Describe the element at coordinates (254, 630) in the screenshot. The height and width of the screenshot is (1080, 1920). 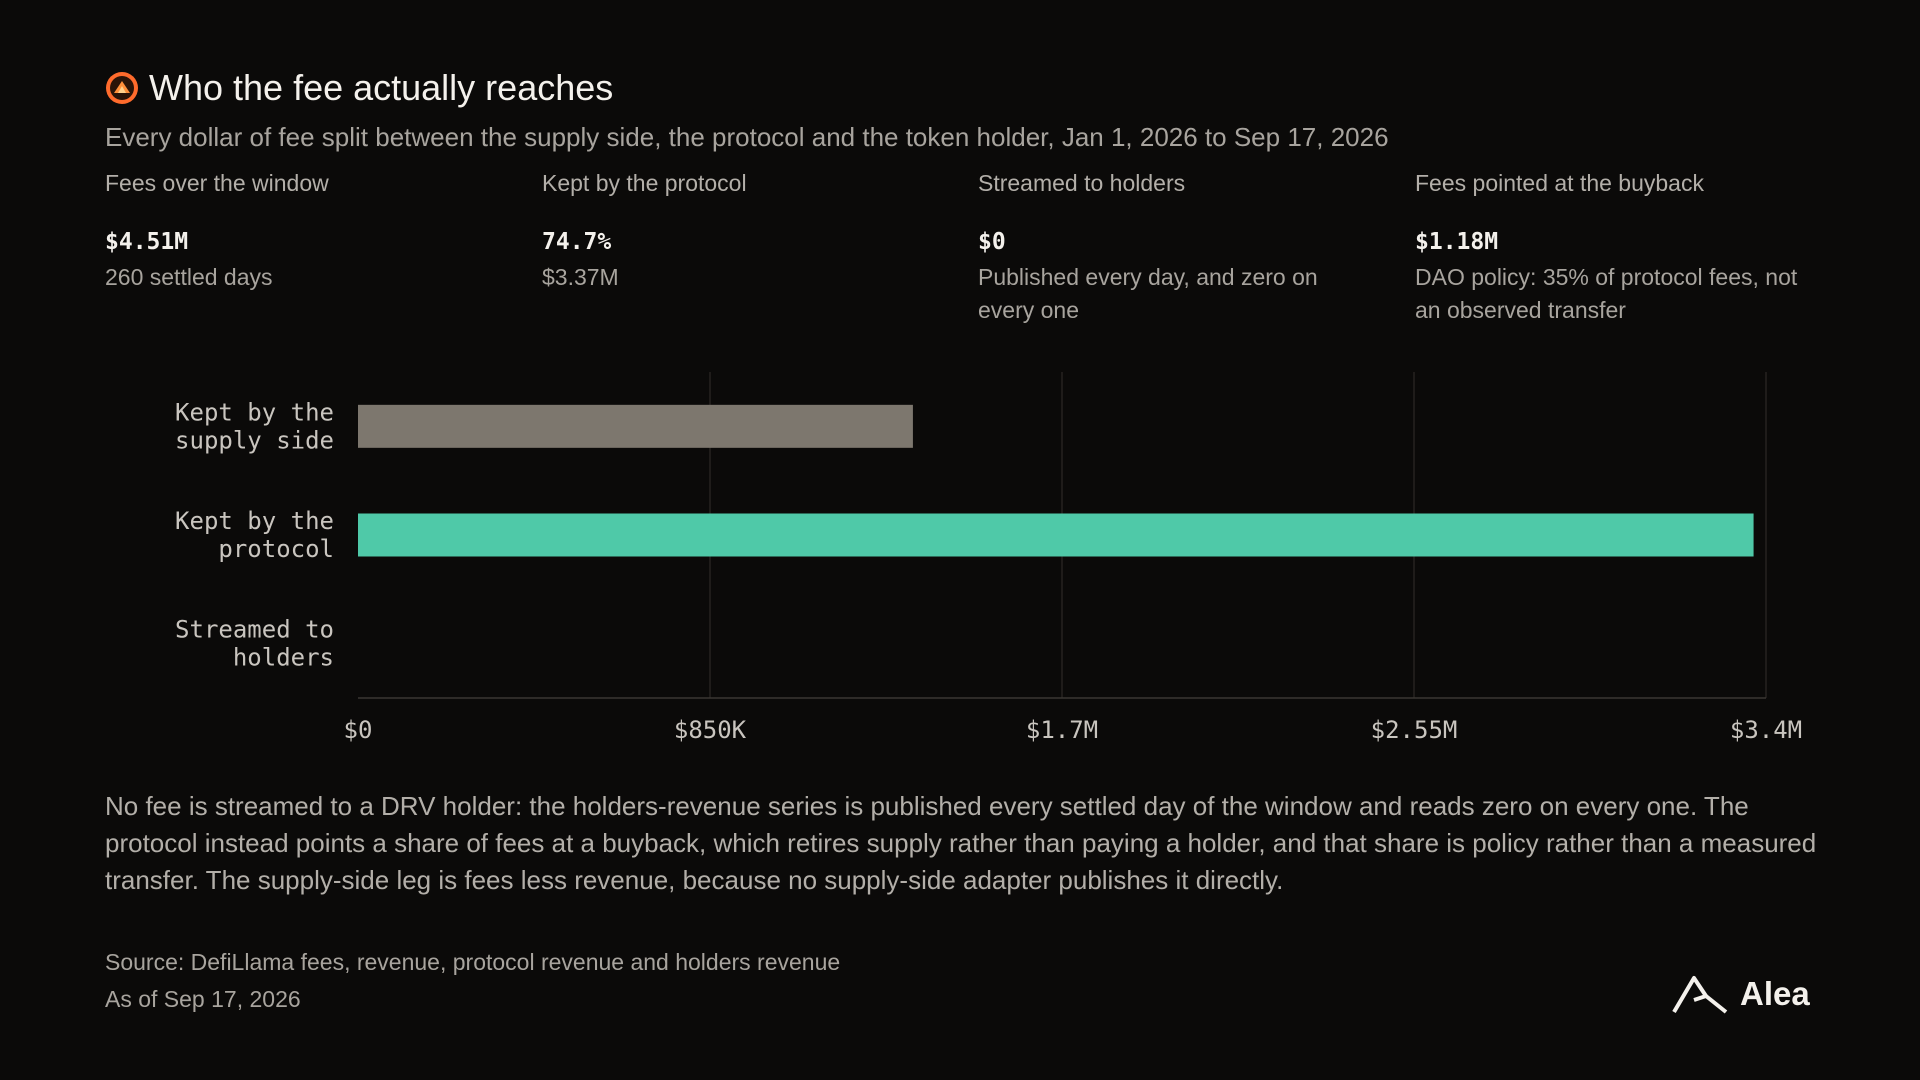
I see `category-label: Streamed to` at that location.